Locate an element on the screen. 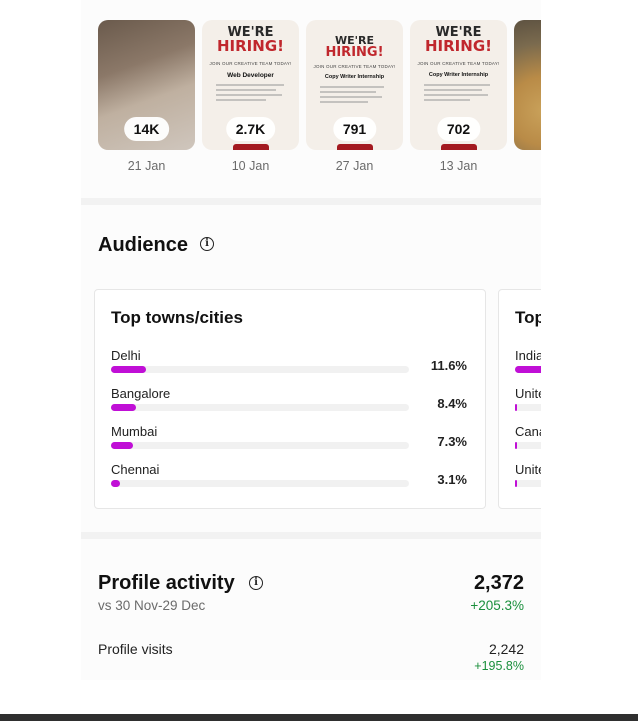  post-count-badge: 791 is located at coordinates (354, 129).